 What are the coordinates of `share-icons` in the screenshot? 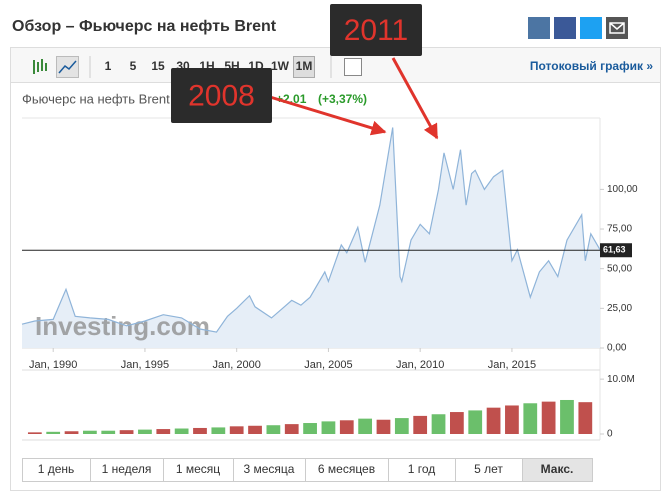 It's located at (578, 28).